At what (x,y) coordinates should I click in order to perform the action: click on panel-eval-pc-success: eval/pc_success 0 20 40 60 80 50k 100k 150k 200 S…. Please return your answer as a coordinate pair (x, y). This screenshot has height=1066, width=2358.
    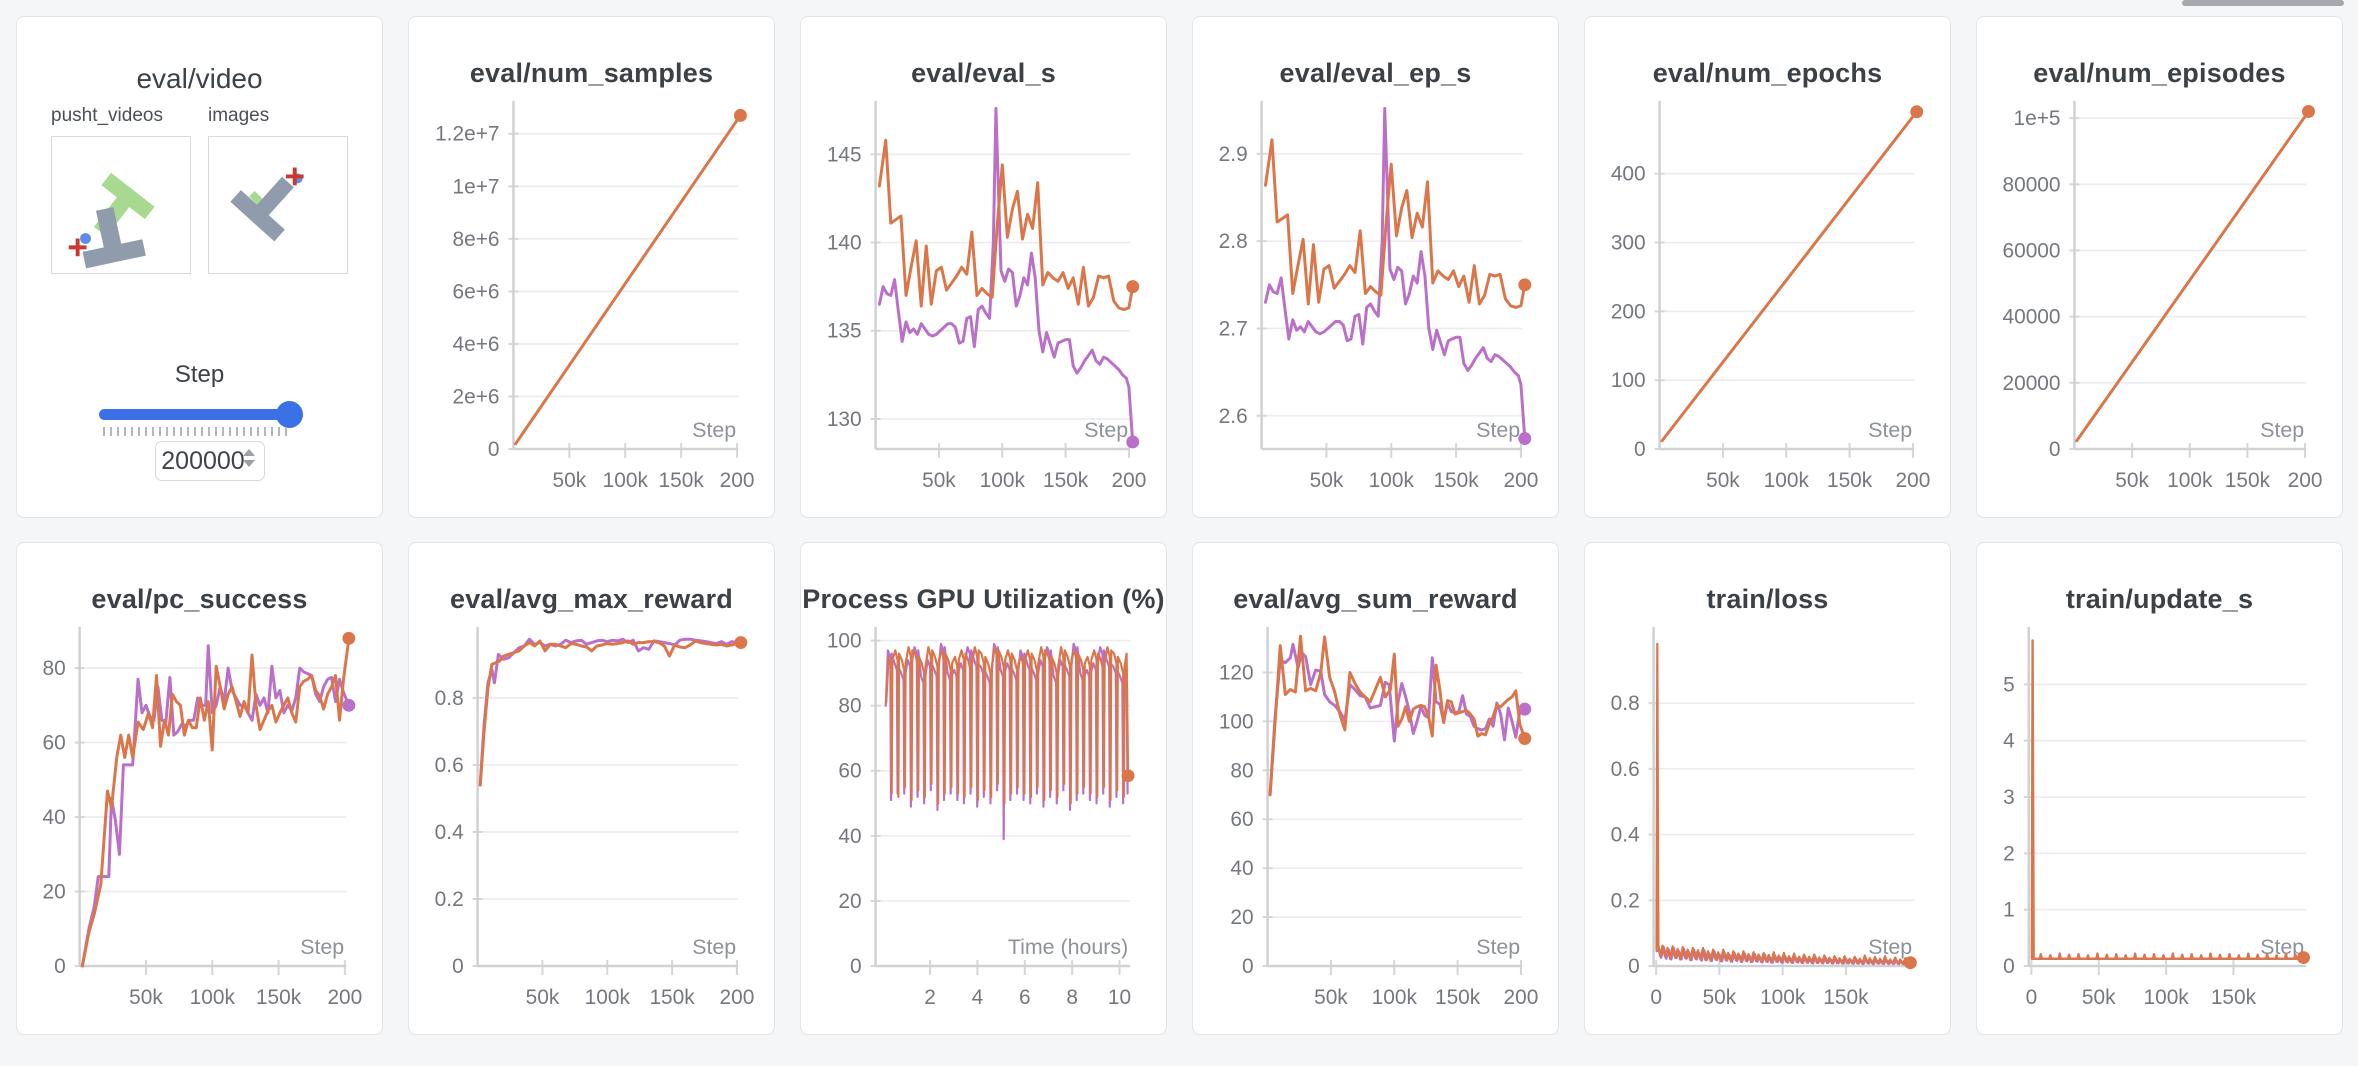
    Looking at the image, I should click on (199, 788).